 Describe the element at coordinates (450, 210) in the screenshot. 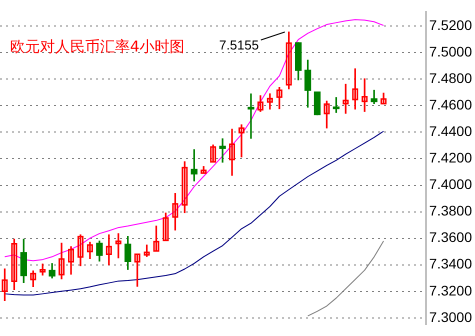

I see `y-tick-label: 7.3800` at that location.